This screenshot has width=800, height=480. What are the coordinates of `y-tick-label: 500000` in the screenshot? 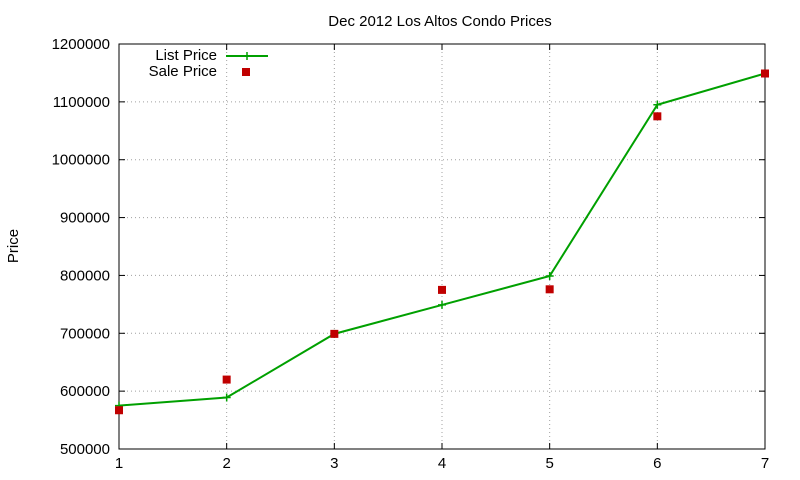 It's located at (85, 449).